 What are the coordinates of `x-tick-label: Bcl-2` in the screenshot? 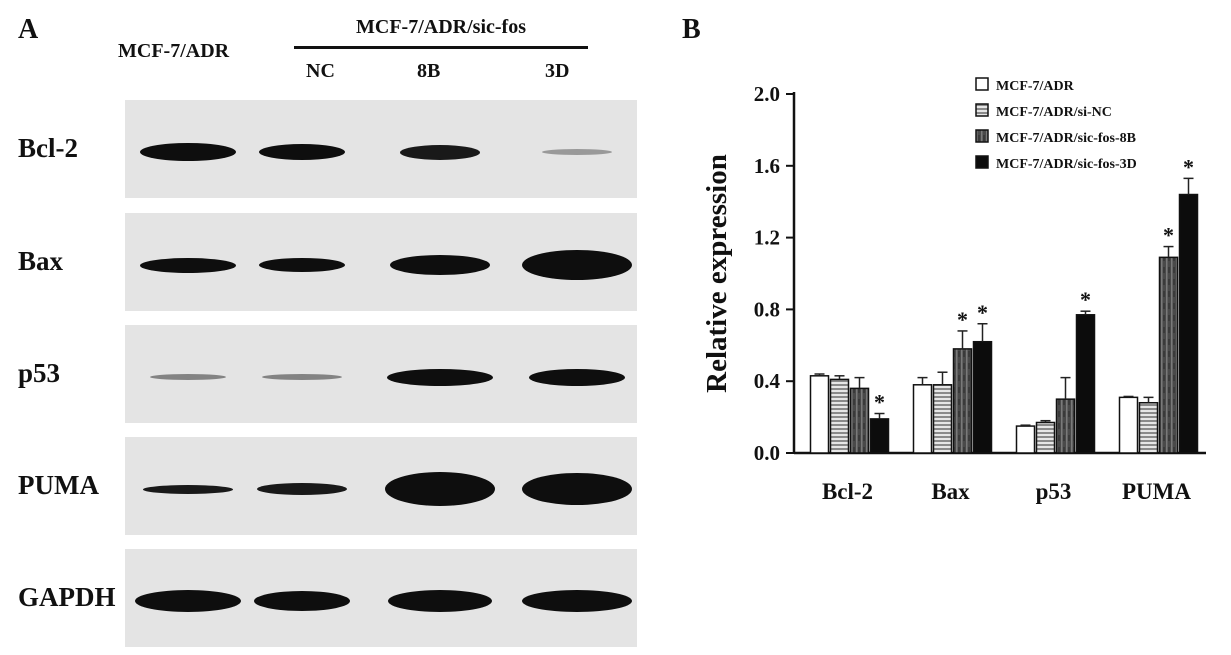 It's located at (847, 491).